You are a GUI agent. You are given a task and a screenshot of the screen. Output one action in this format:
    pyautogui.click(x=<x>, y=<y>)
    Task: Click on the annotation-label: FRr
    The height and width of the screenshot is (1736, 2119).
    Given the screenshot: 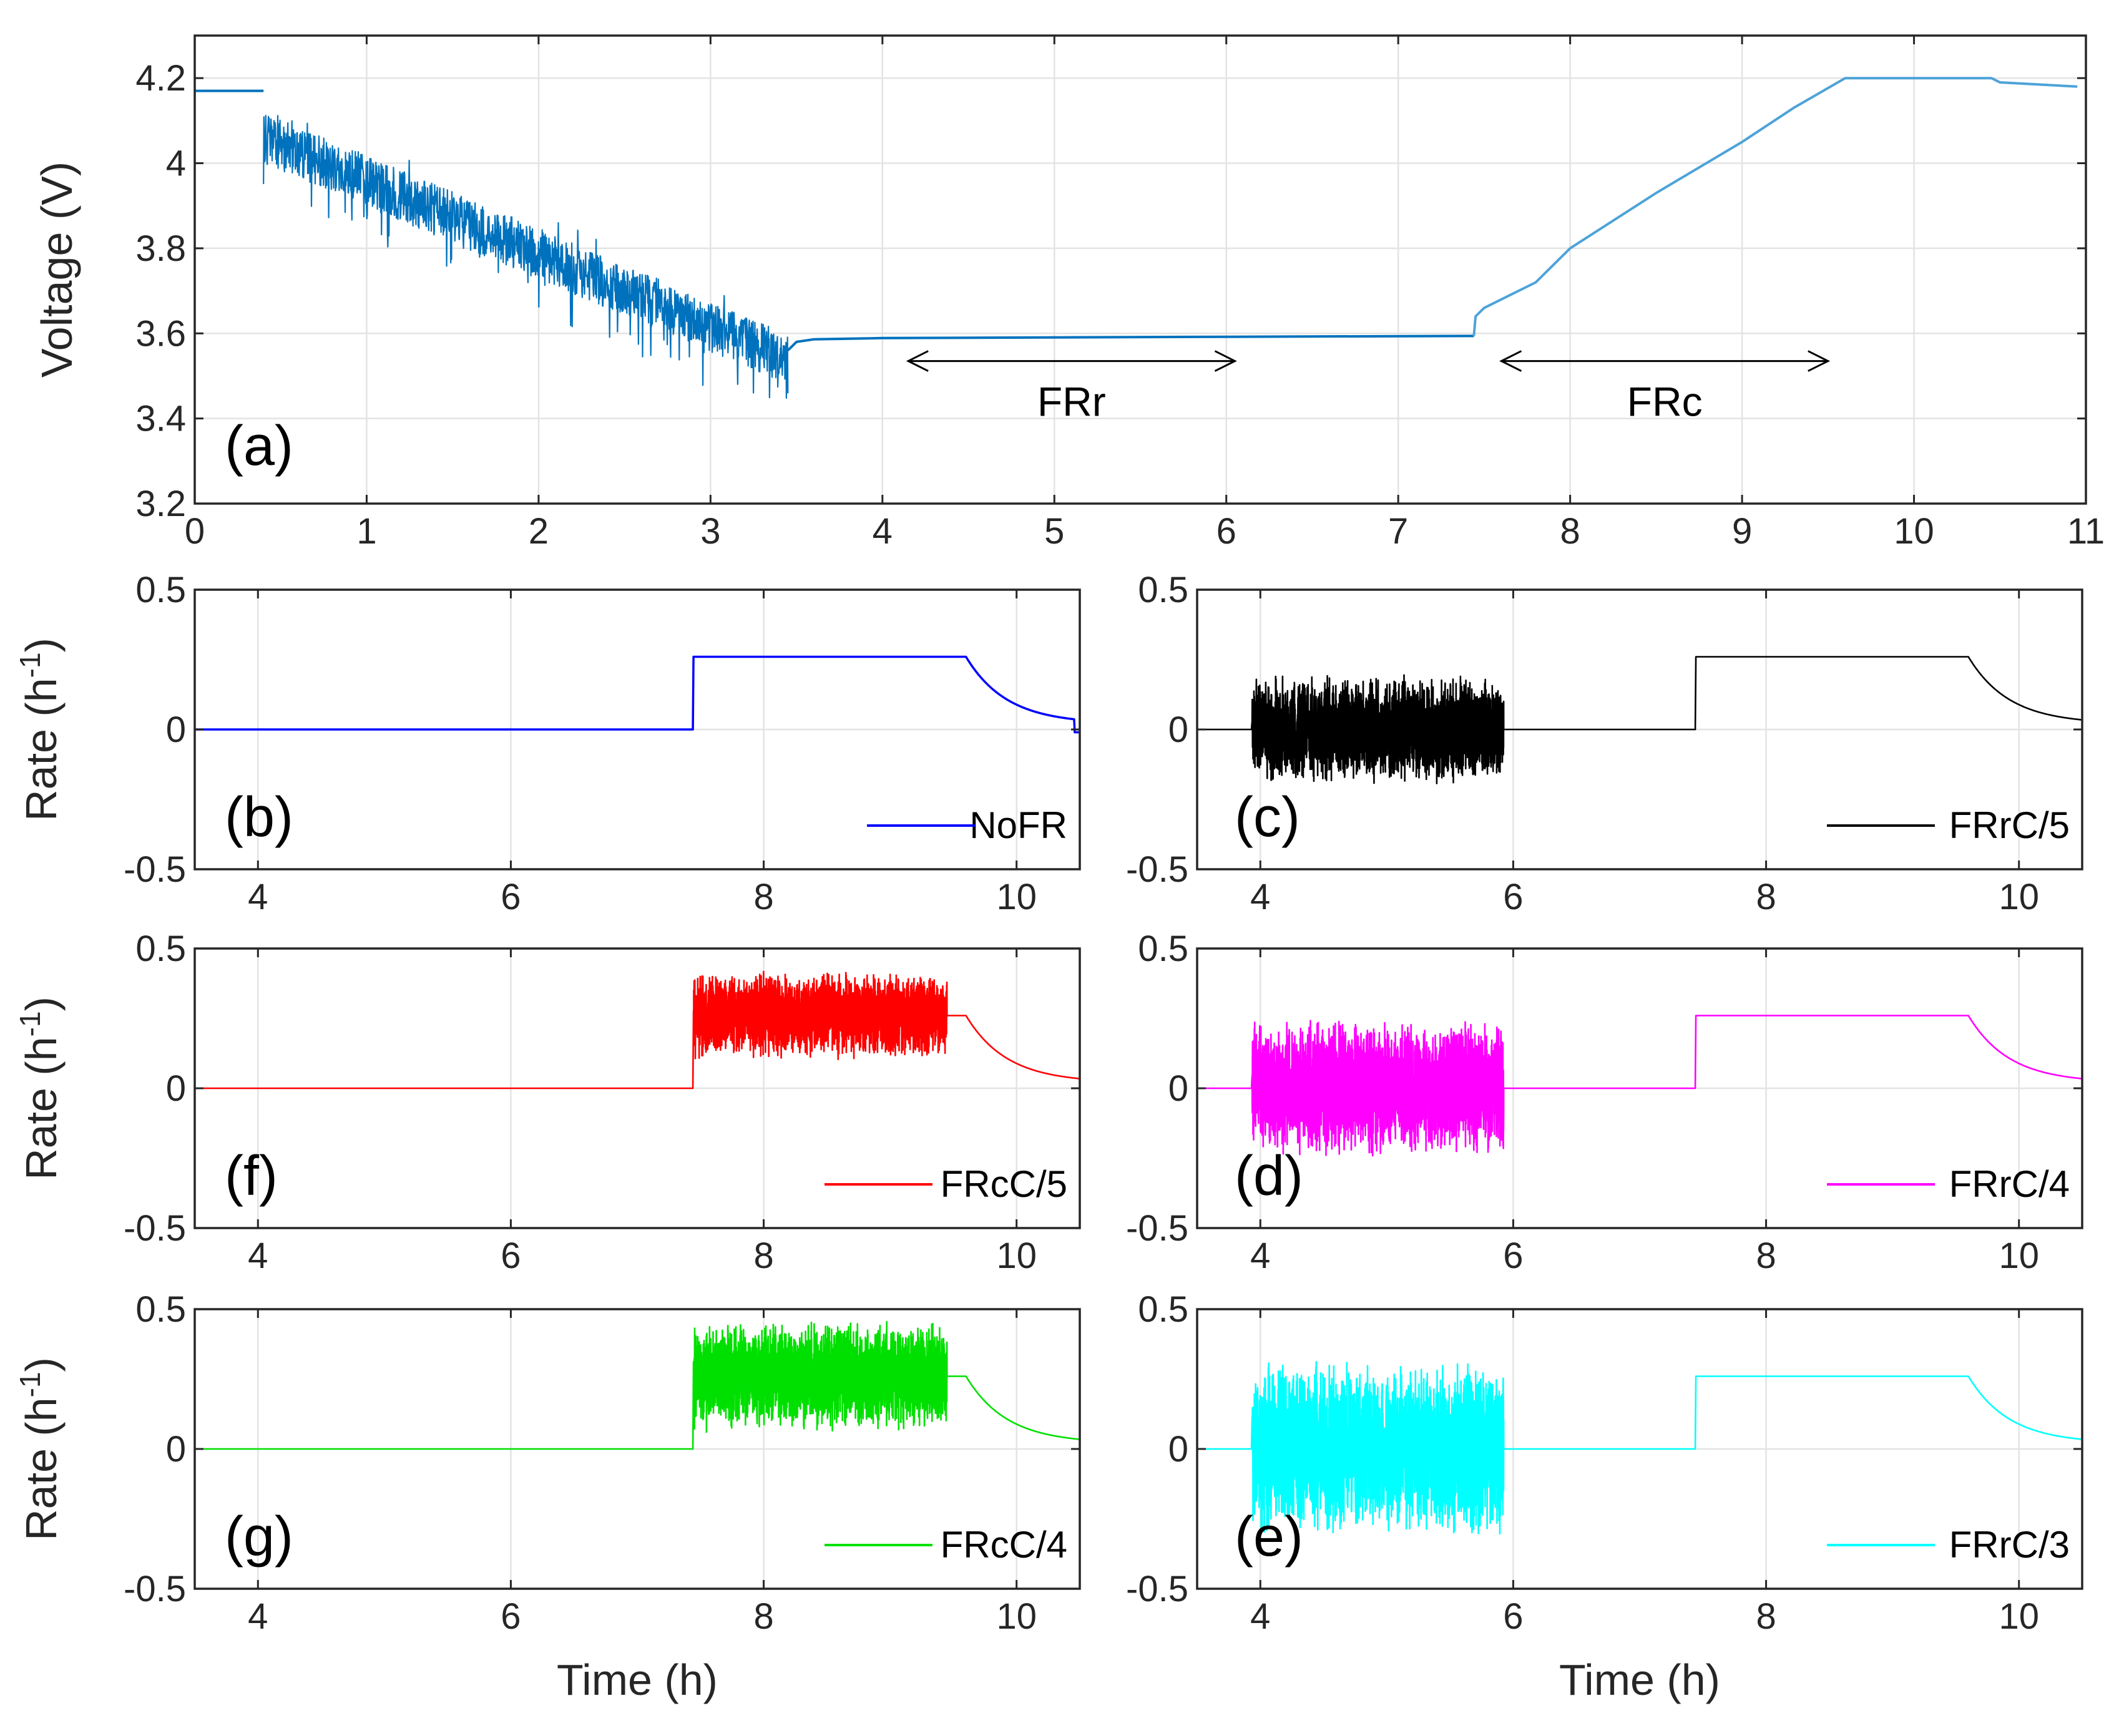 What is the action you would take?
    pyautogui.click(x=1071, y=402)
    